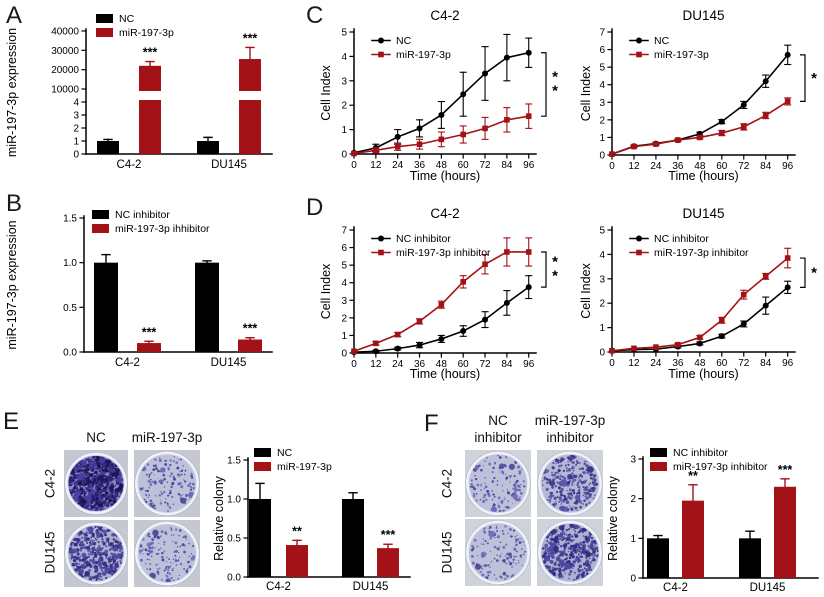  I want to click on svg-text: 1, so click(602, 138).